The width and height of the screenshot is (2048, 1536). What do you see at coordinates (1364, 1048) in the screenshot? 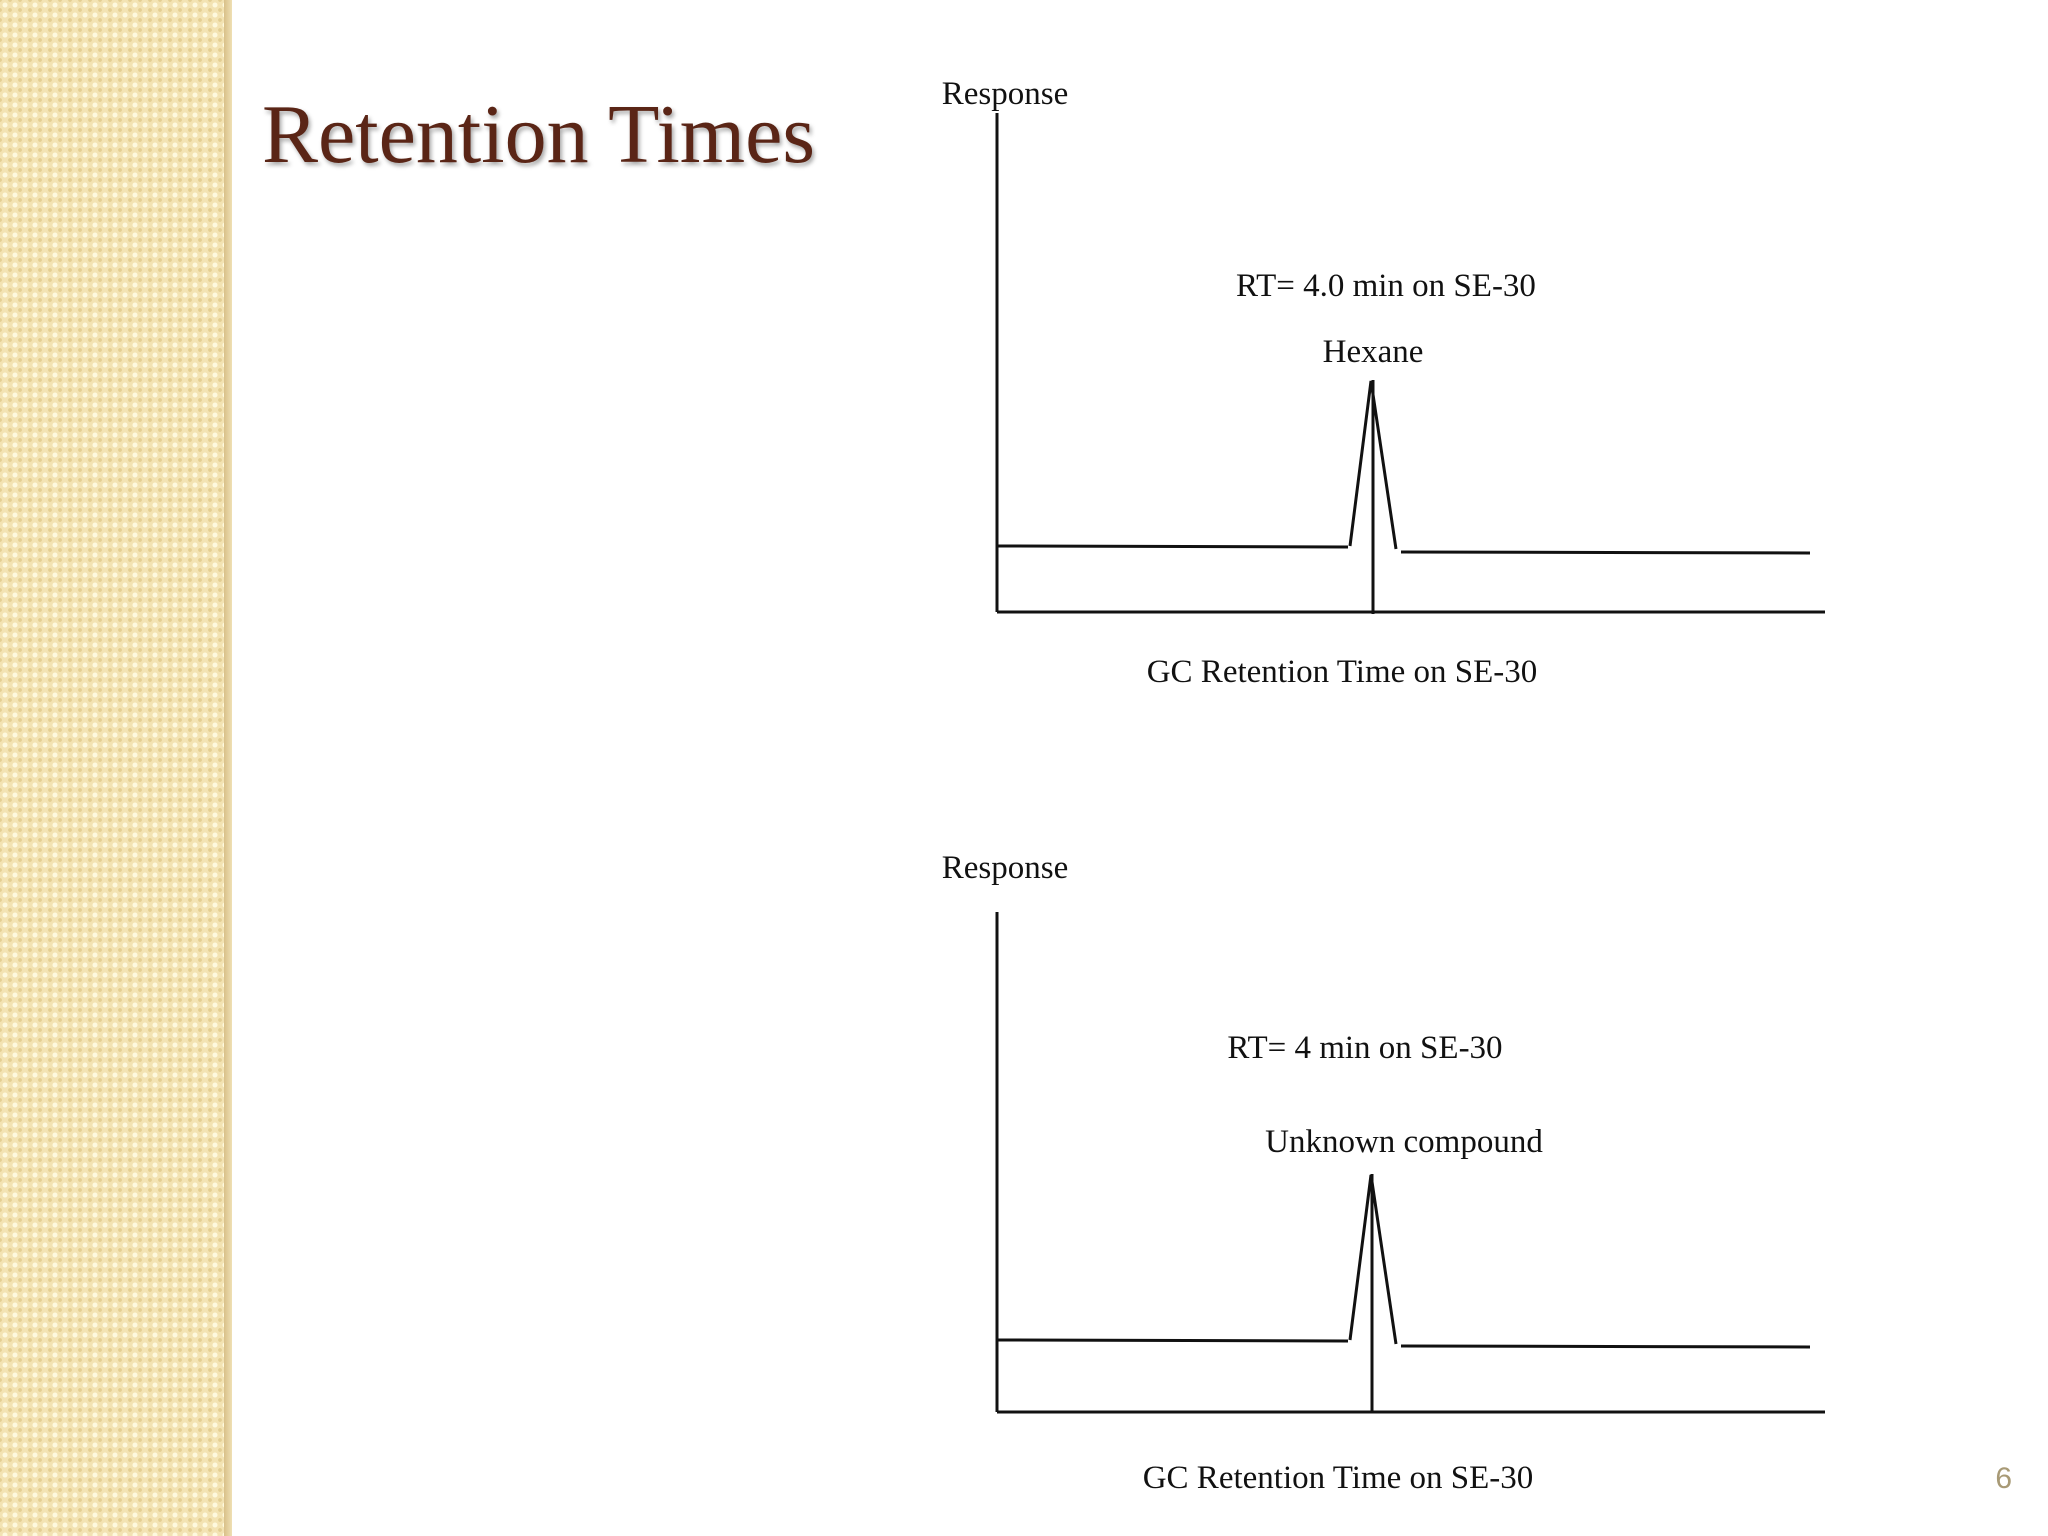
I see `retention-time-label: RT= 4 min on SE-30` at bounding box center [1364, 1048].